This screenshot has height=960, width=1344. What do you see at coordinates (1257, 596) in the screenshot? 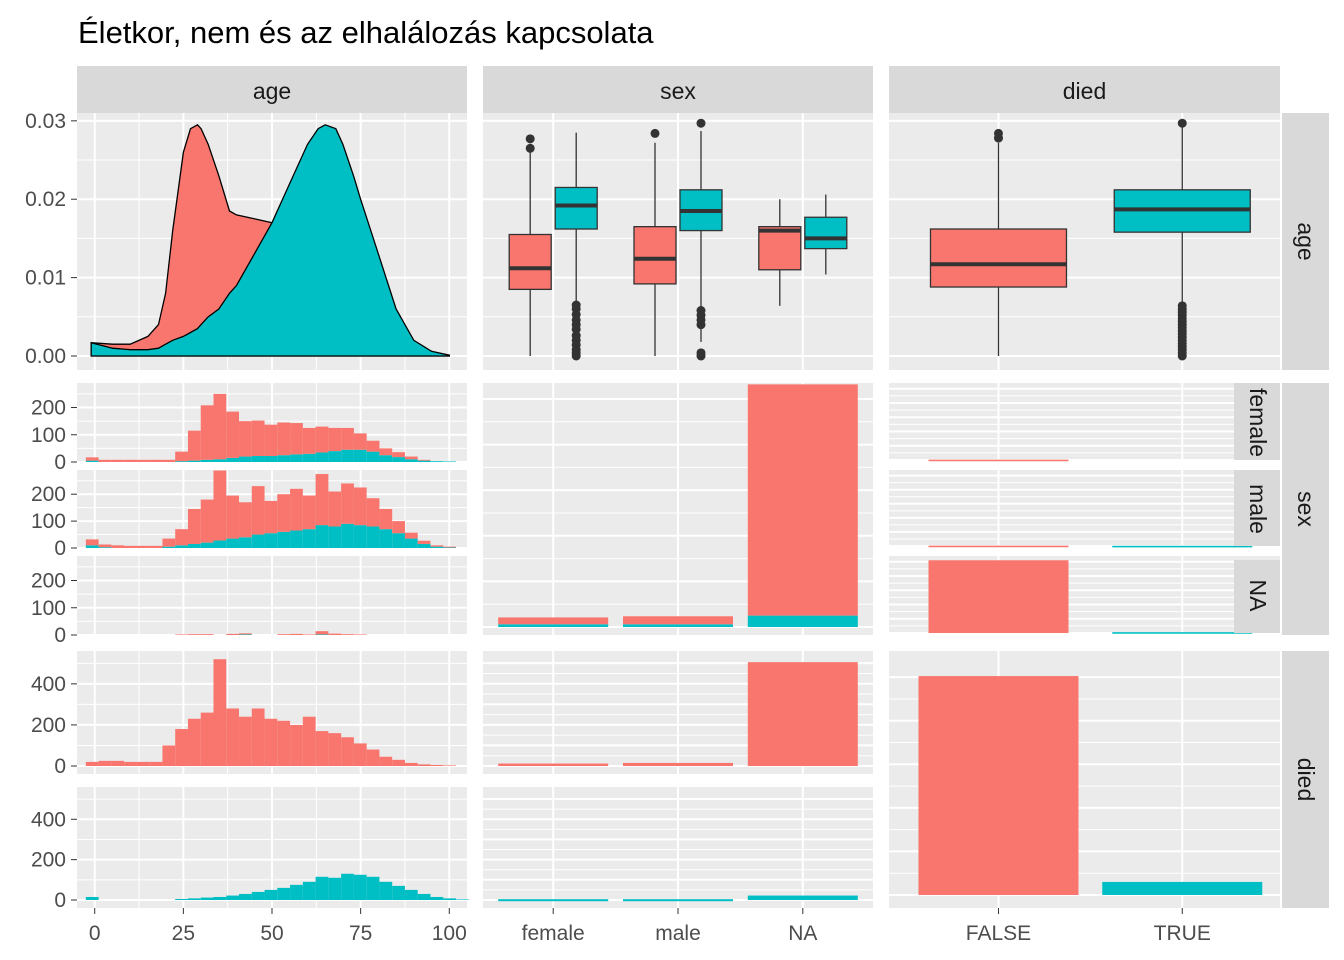
I see `row-substrip` at bounding box center [1257, 596].